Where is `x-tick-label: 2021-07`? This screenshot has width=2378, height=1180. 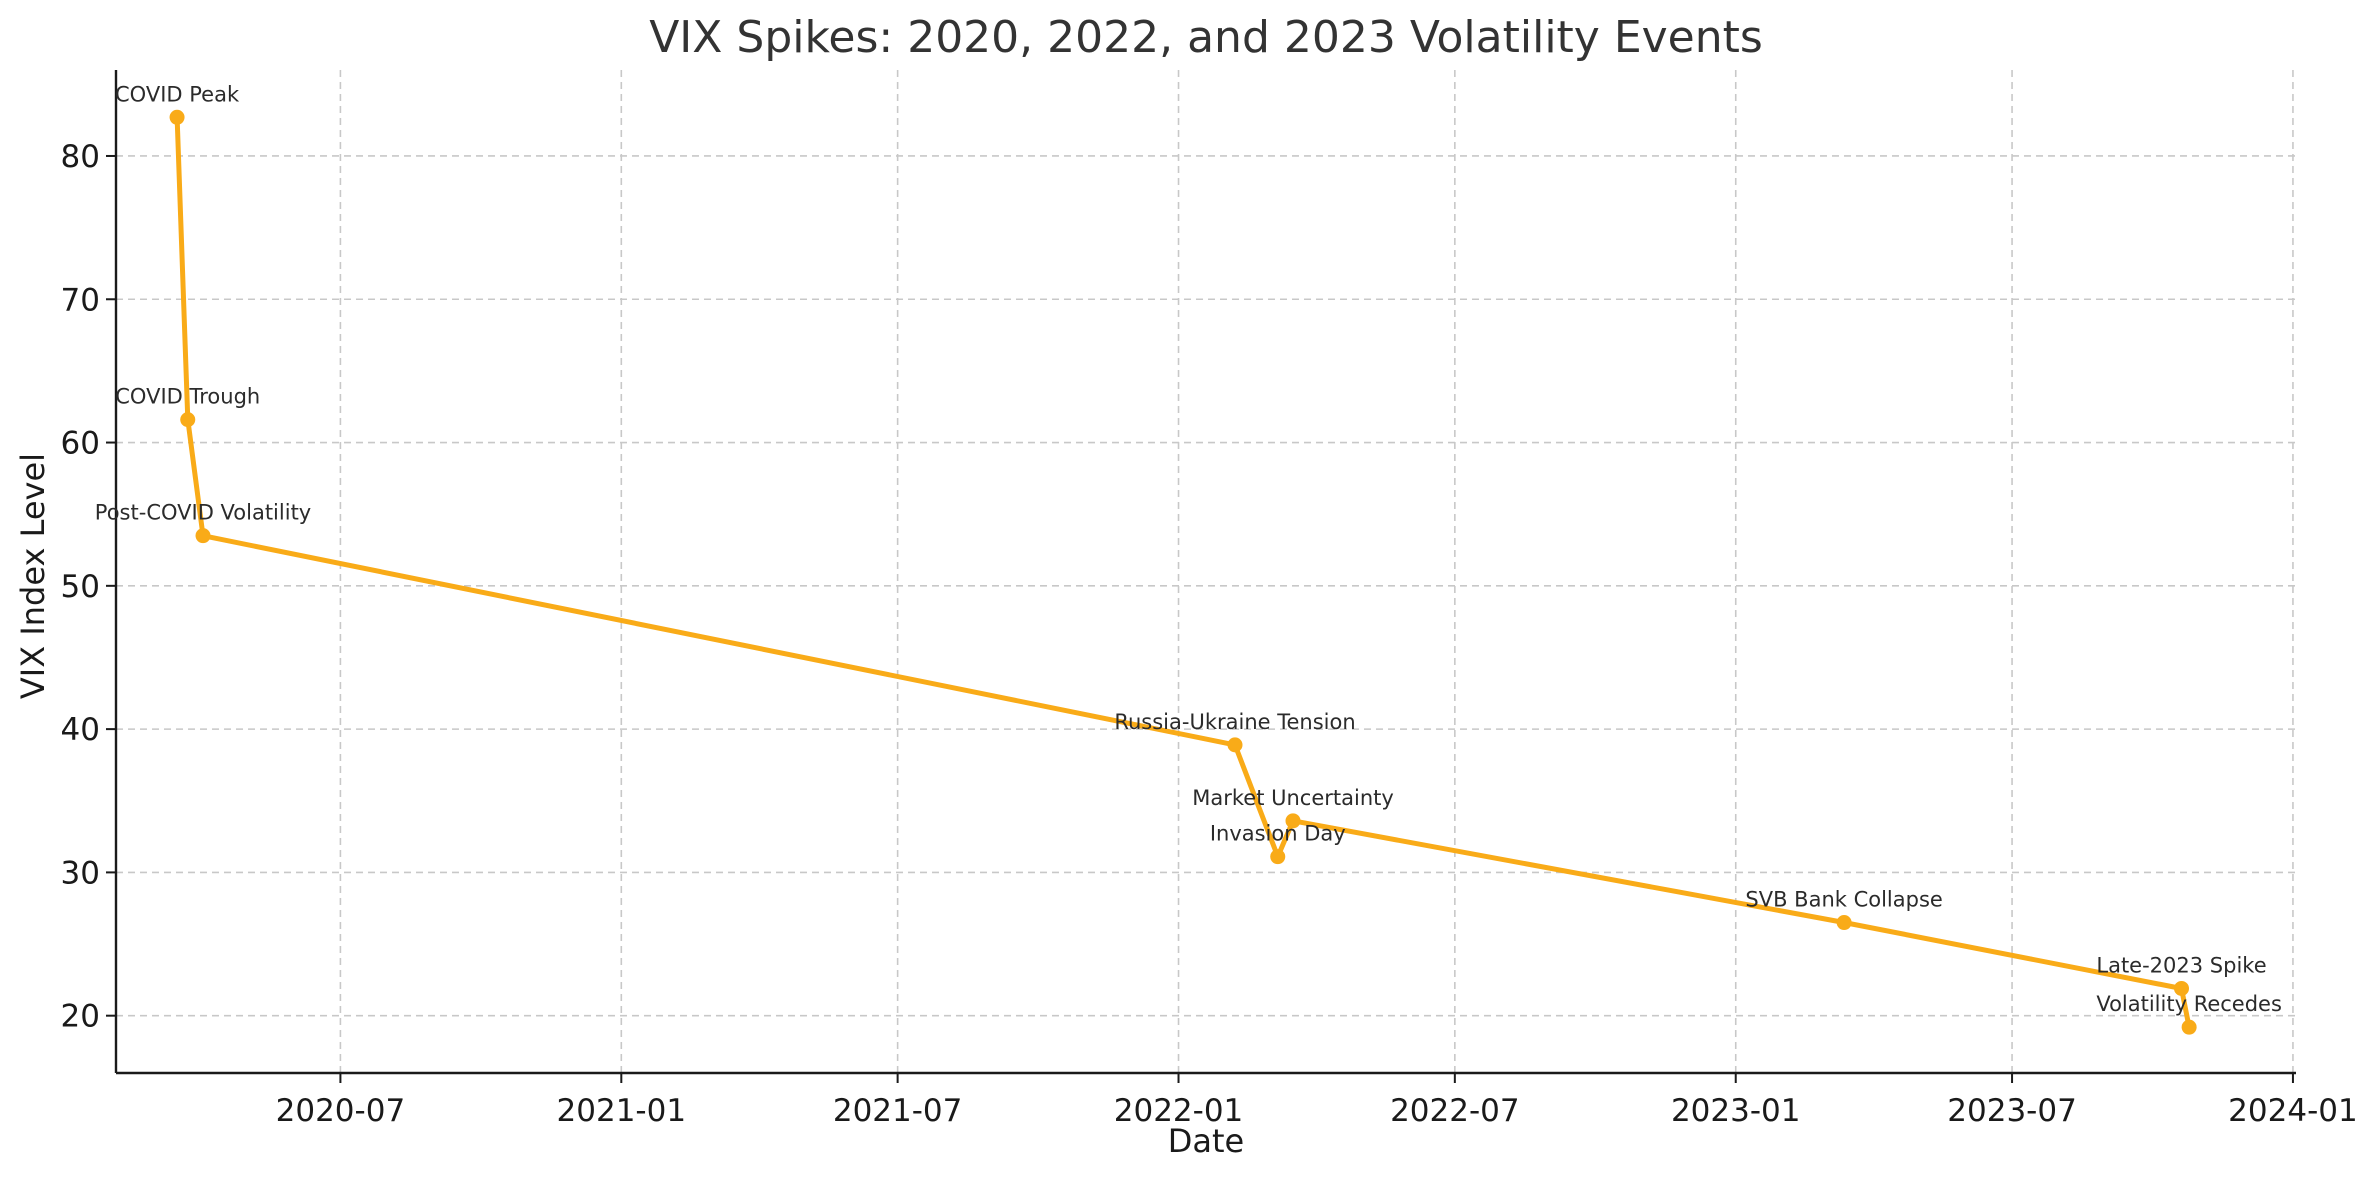
x-tick-label: 2021-07 is located at coordinates (898, 1111).